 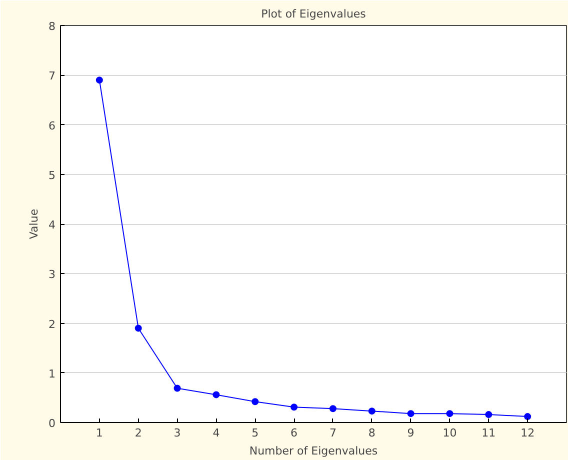 I want to click on y-tick-label: 0, so click(x=52, y=423).